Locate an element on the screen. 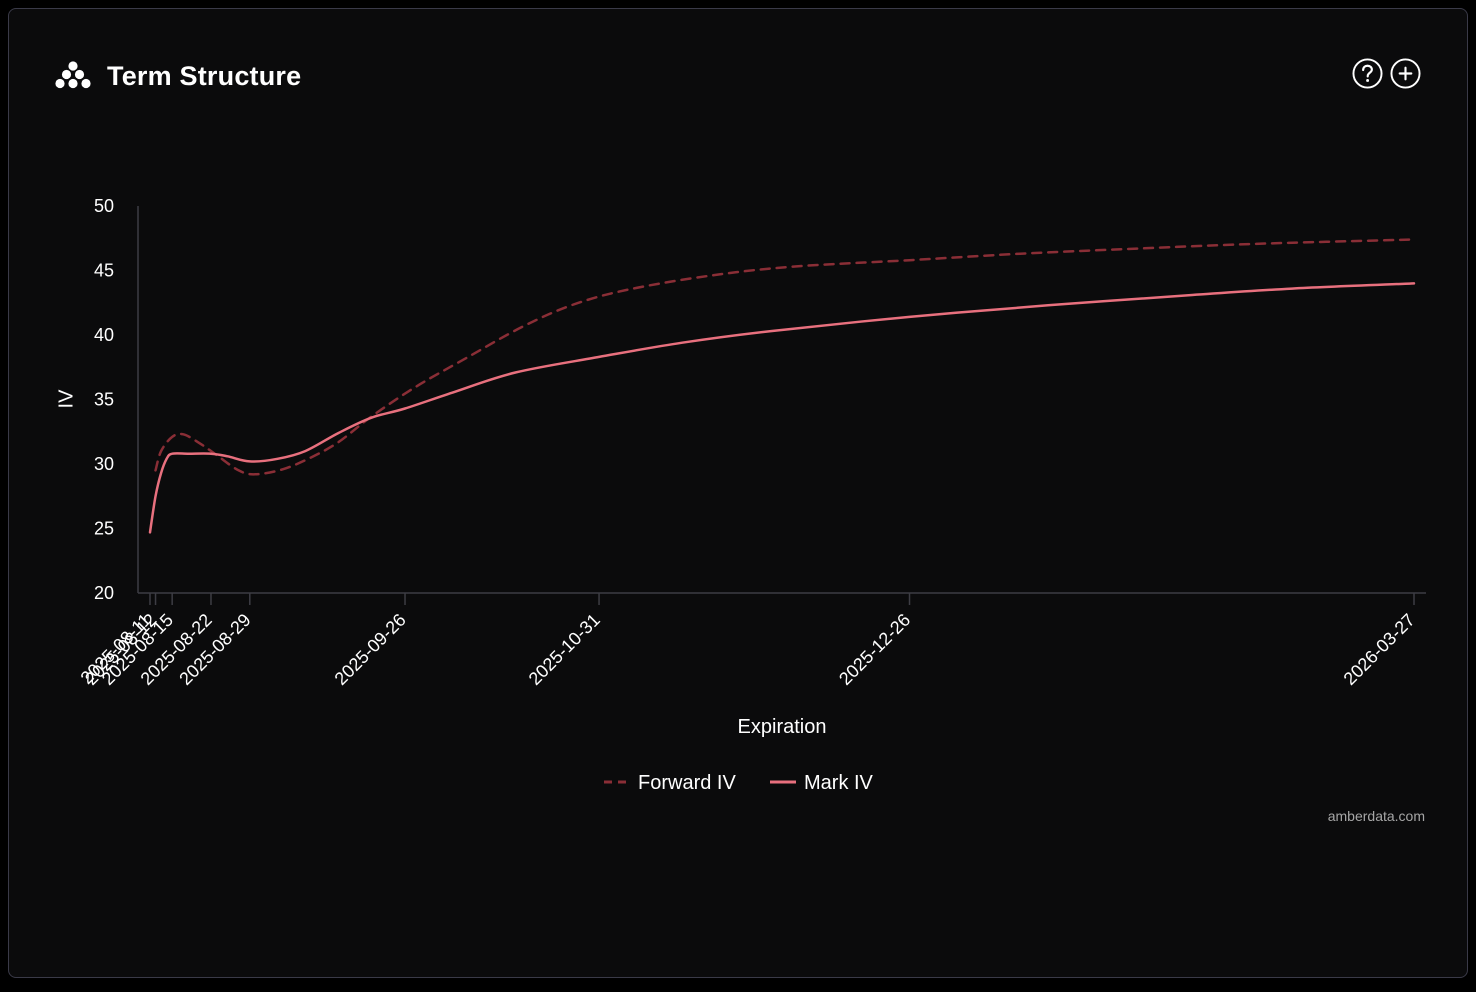  amberdata-logo-icon is located at coordinates (73, 75).